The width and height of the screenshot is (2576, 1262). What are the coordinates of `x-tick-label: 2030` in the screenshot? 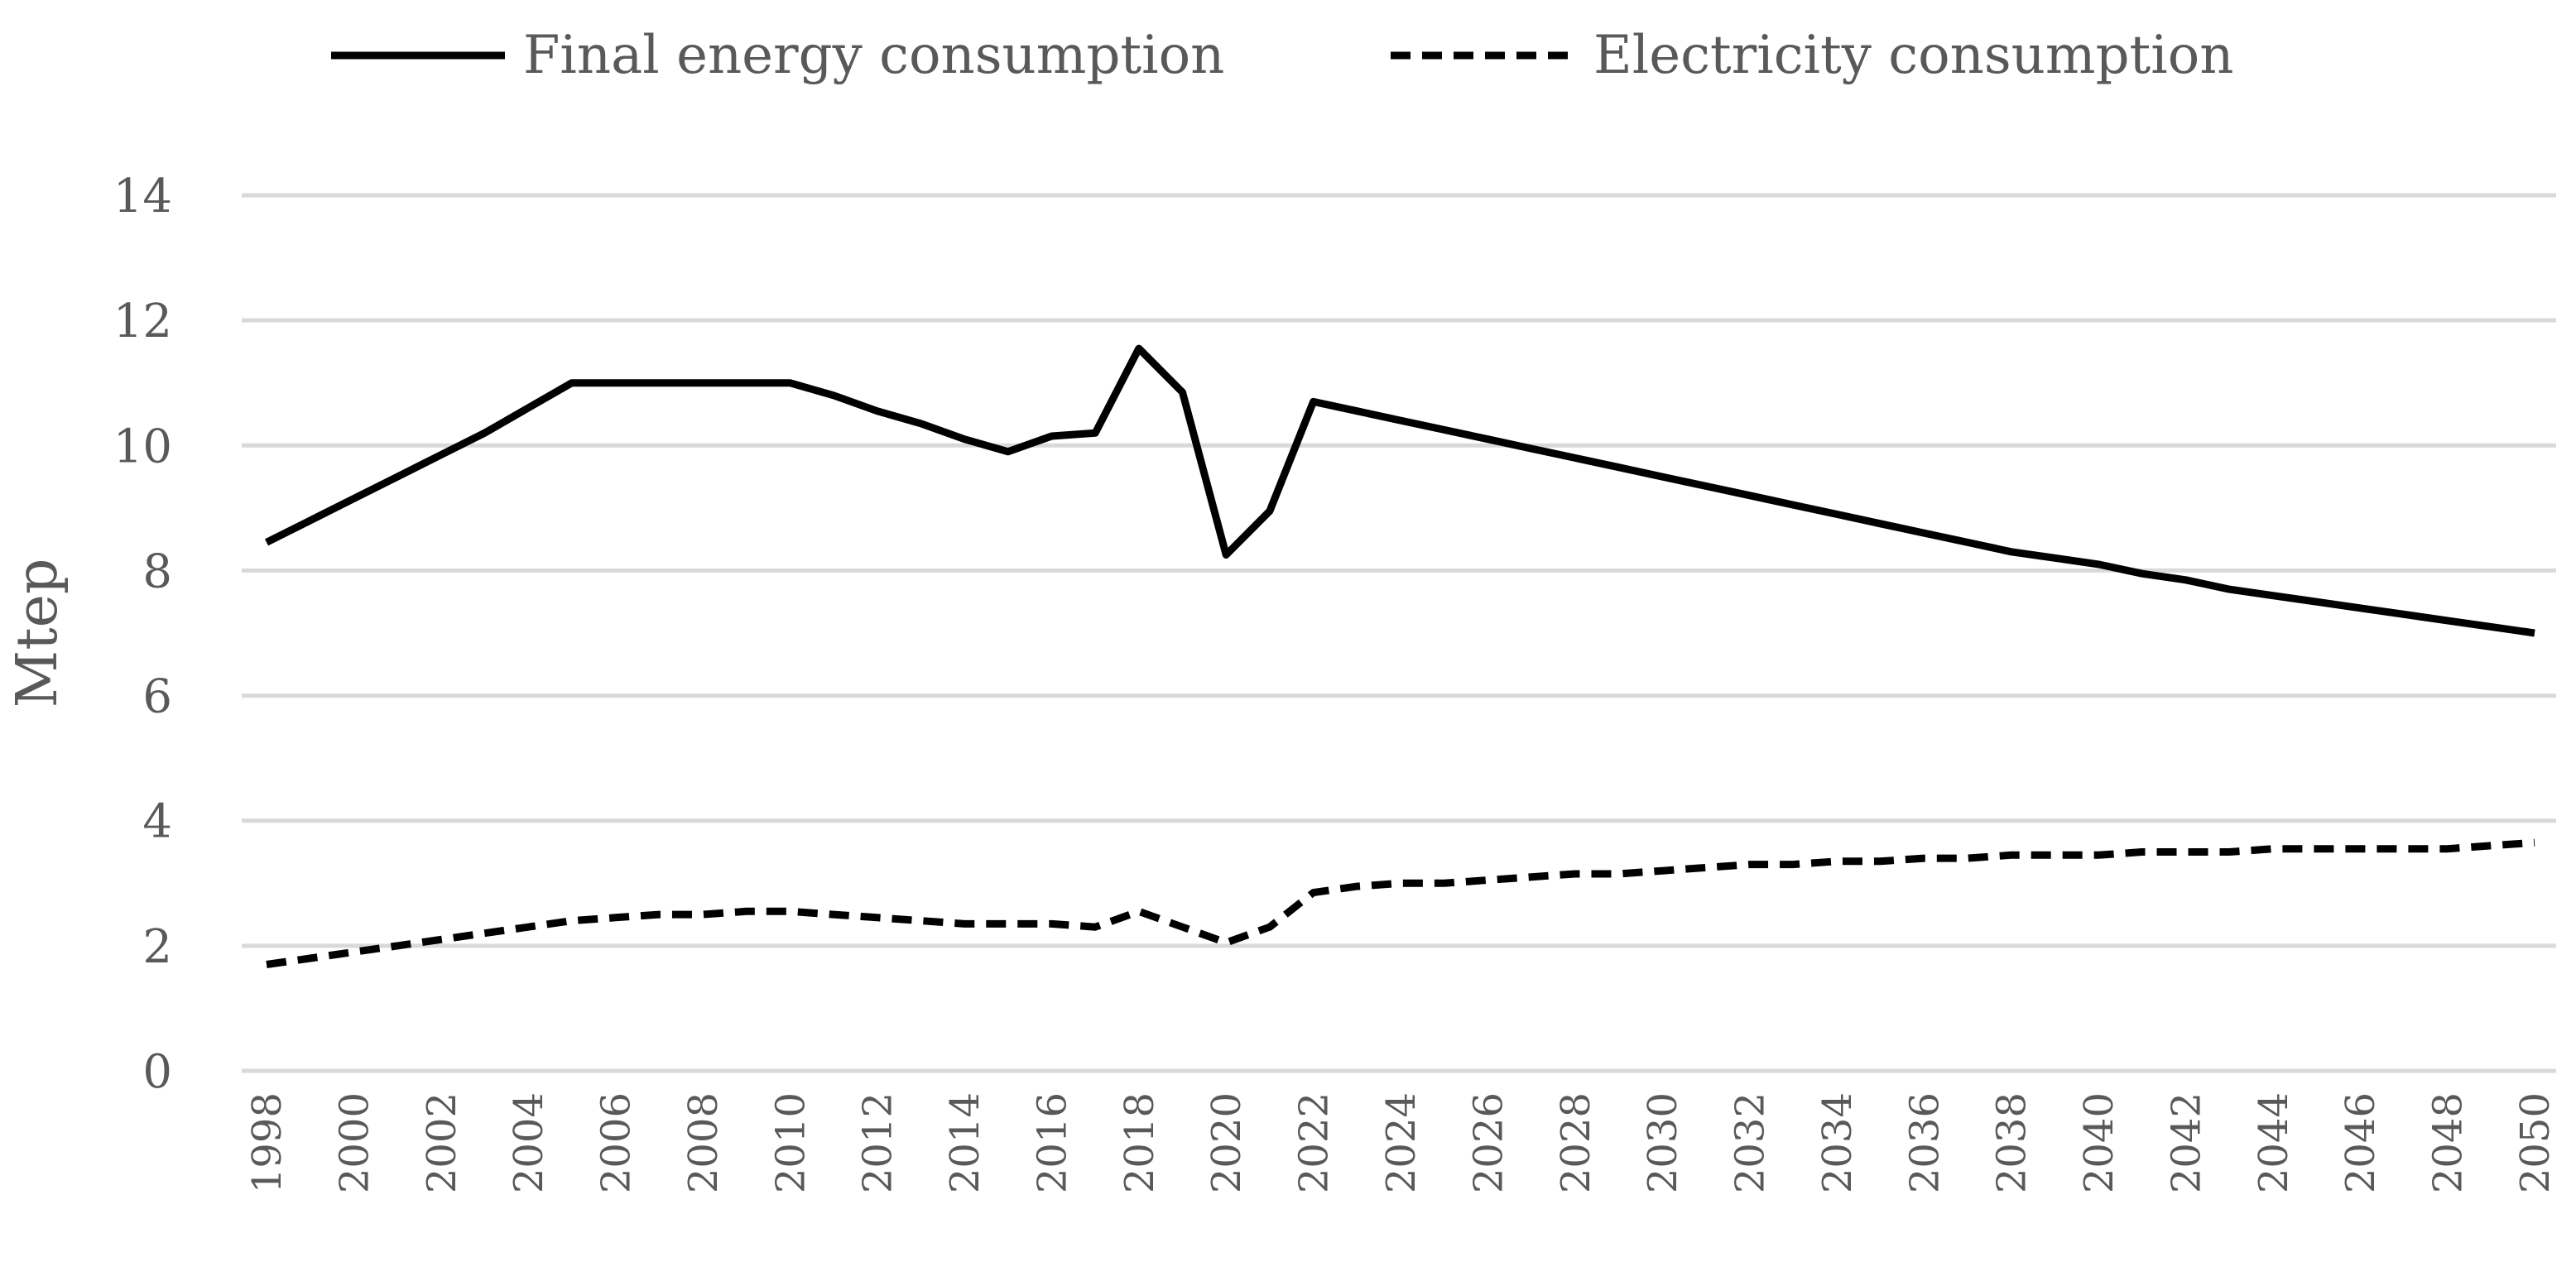 It's located at (1663, 1142).